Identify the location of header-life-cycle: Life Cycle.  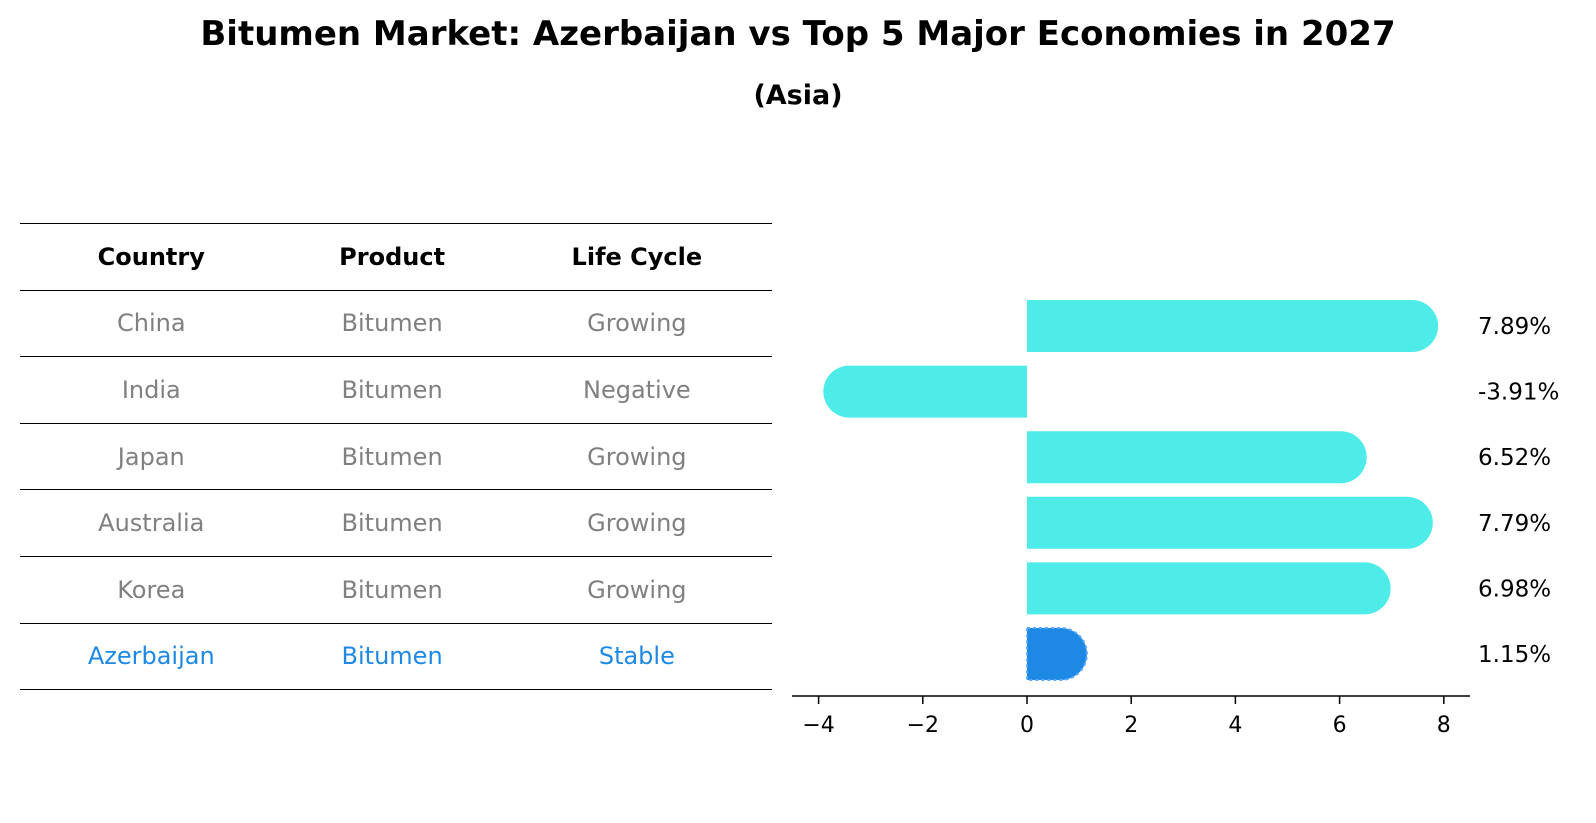
(636, 257).